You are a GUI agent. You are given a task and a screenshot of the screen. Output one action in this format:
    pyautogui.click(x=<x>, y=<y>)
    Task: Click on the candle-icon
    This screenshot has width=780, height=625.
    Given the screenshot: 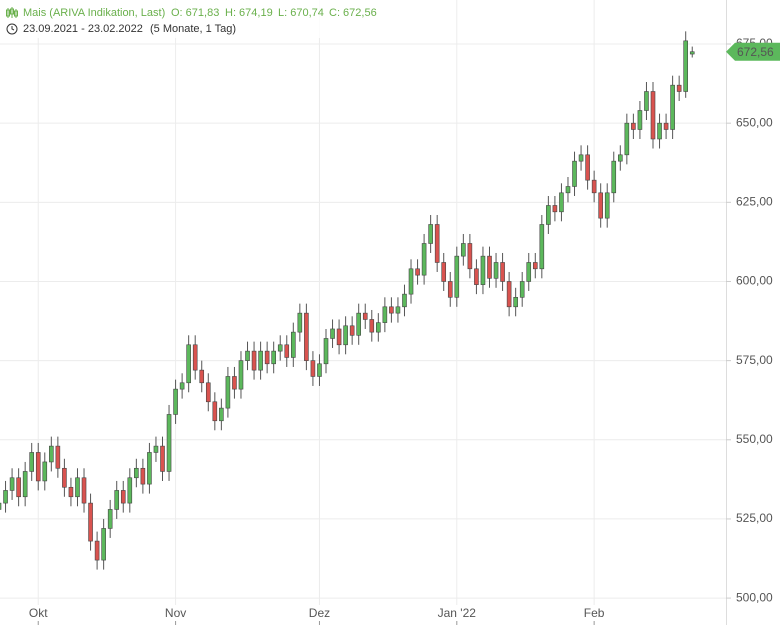 What is the action you would take?
    pyautogui.click(x=12, y=12)
    